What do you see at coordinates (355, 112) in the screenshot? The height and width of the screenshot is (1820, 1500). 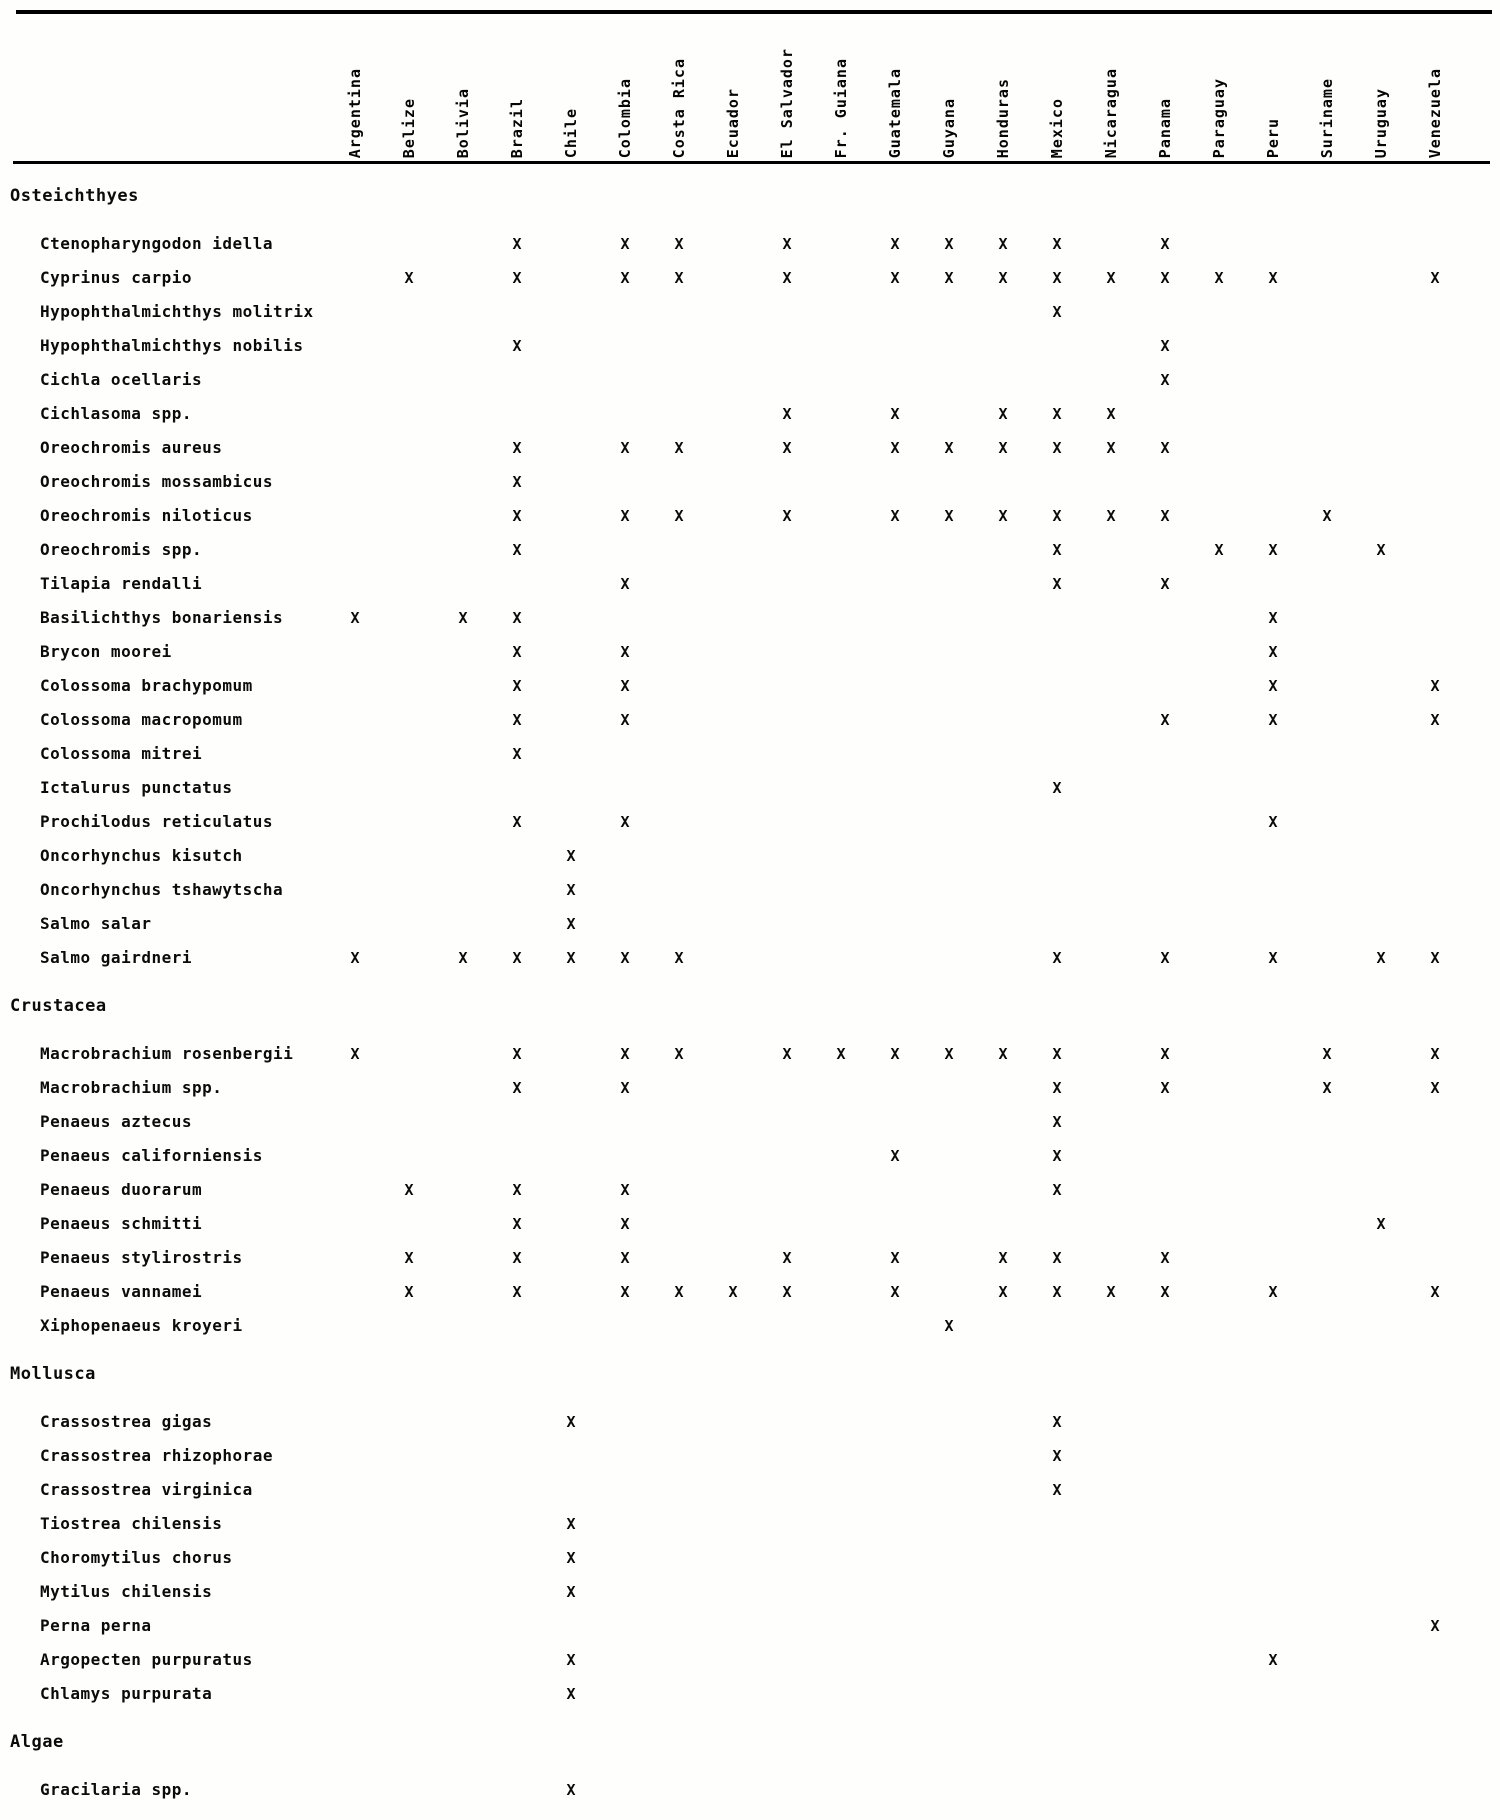 I see `country-label: Argentina` at bounding box center [355, 112].